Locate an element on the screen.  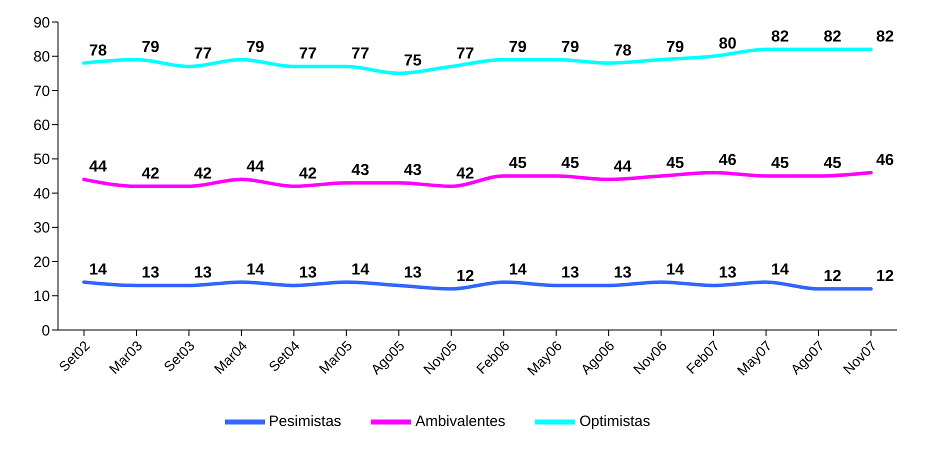
y-tick-label: 90 is located at coordinates (41, 23).